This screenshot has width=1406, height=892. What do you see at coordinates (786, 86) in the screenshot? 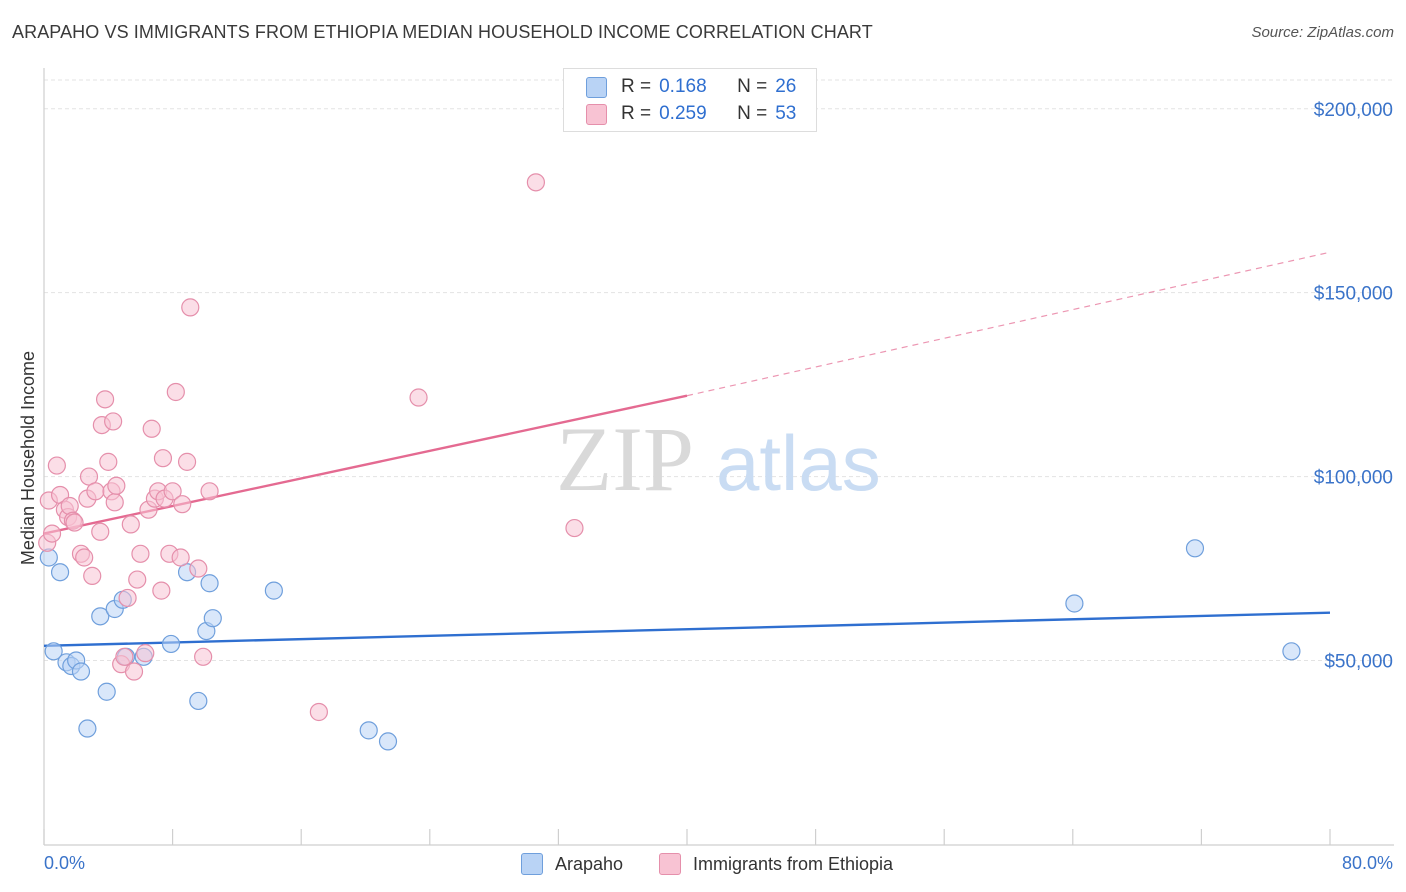
I see `legend-n-value: 26` at bounding box center [786, 86].